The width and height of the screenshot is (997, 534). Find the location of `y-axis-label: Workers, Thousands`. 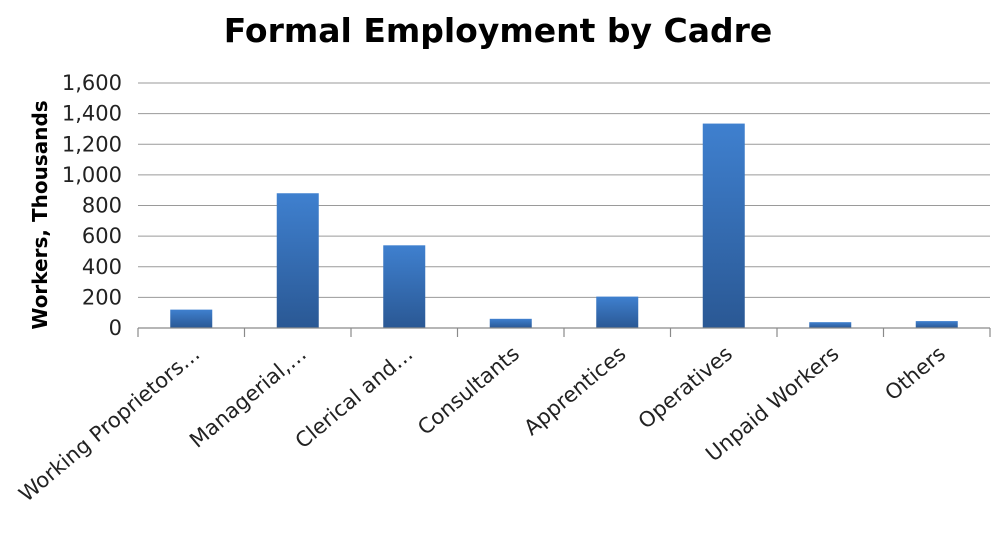

y-axis-label: Workers, Thousands is located at coordinates (40, 214).